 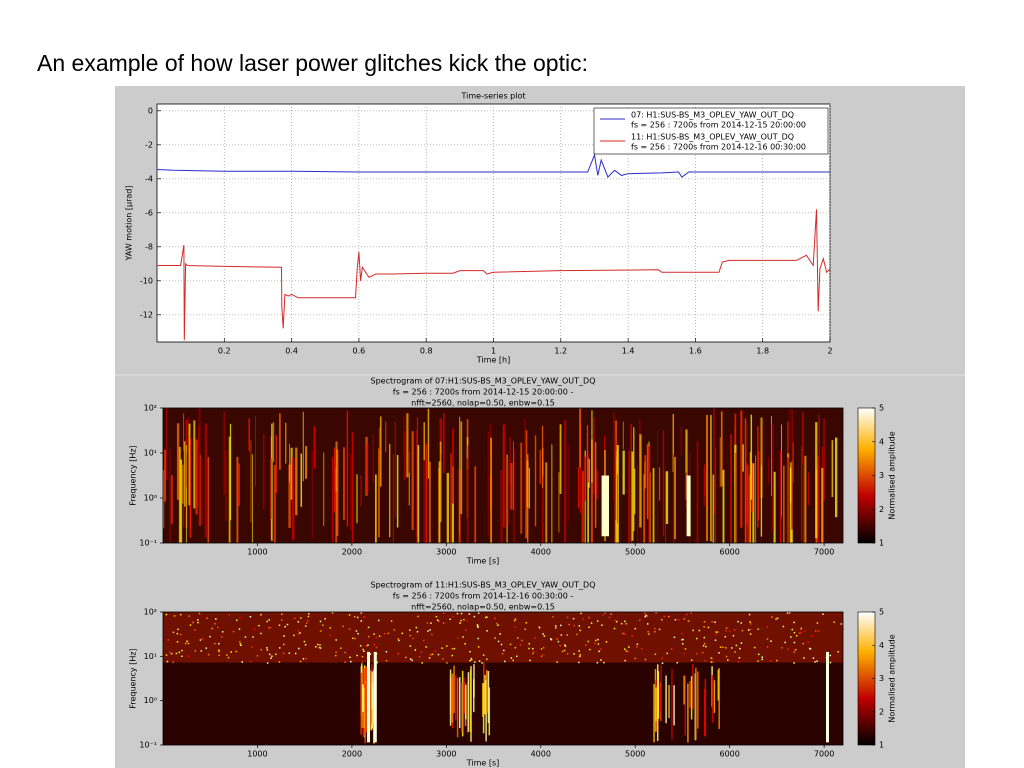 What do you see at coordinates (446, 552) in the screenshot?
I see `x-tick-label: 3000` at bounding box center [446, 552].